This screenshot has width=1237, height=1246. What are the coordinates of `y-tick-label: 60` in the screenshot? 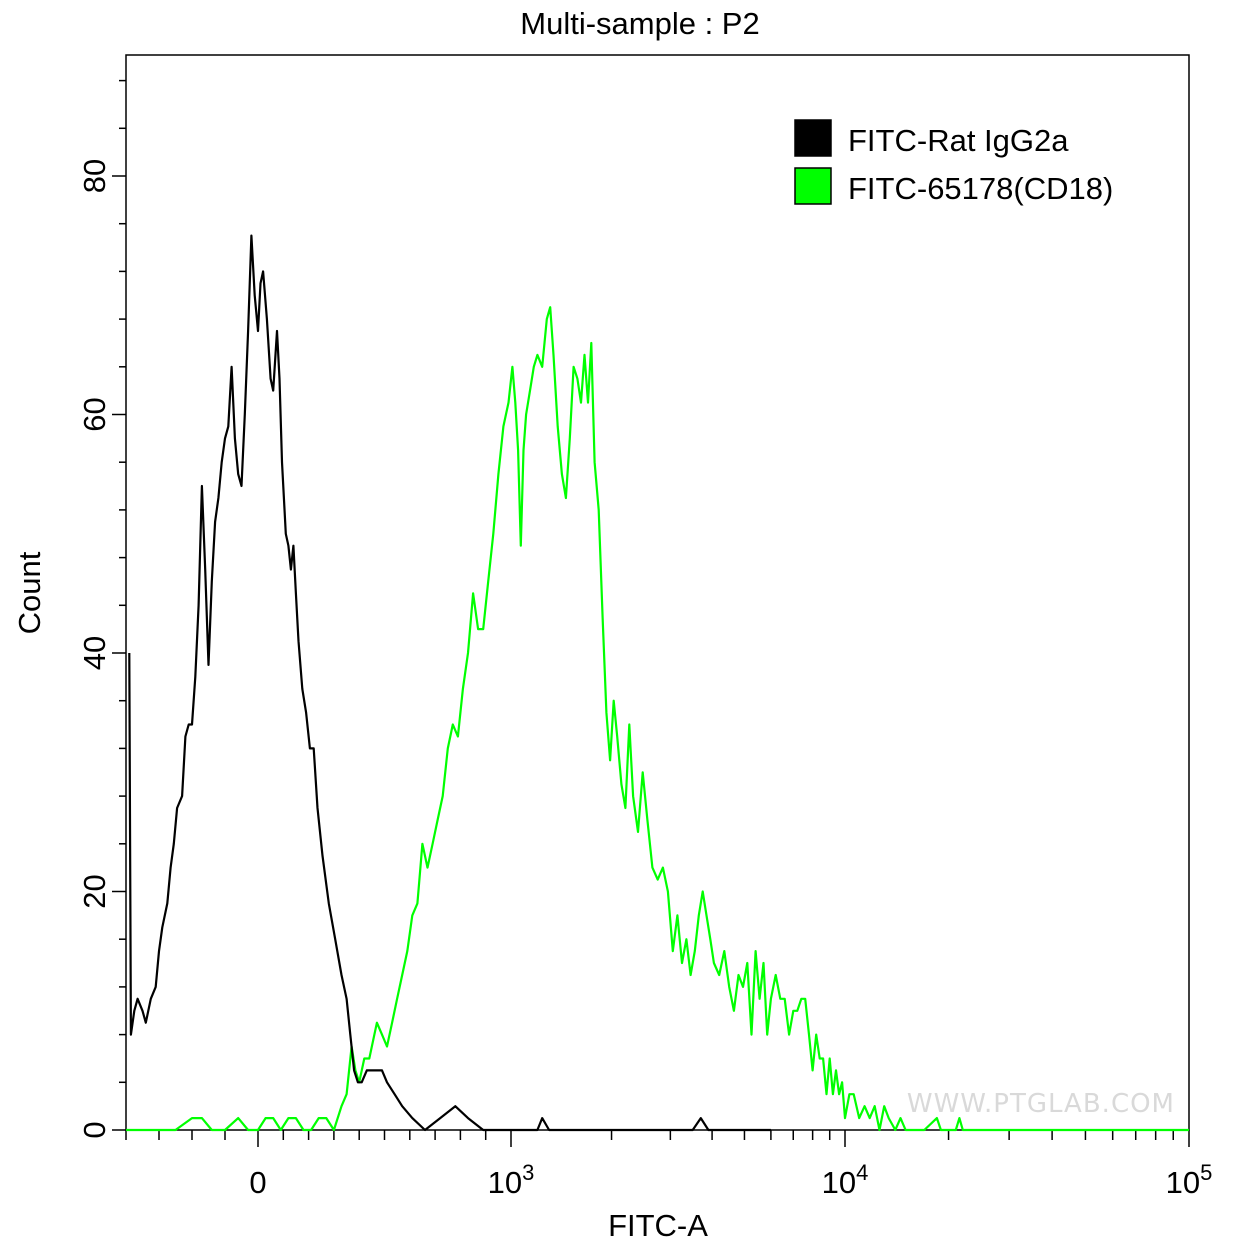 It's located at (94, 414).